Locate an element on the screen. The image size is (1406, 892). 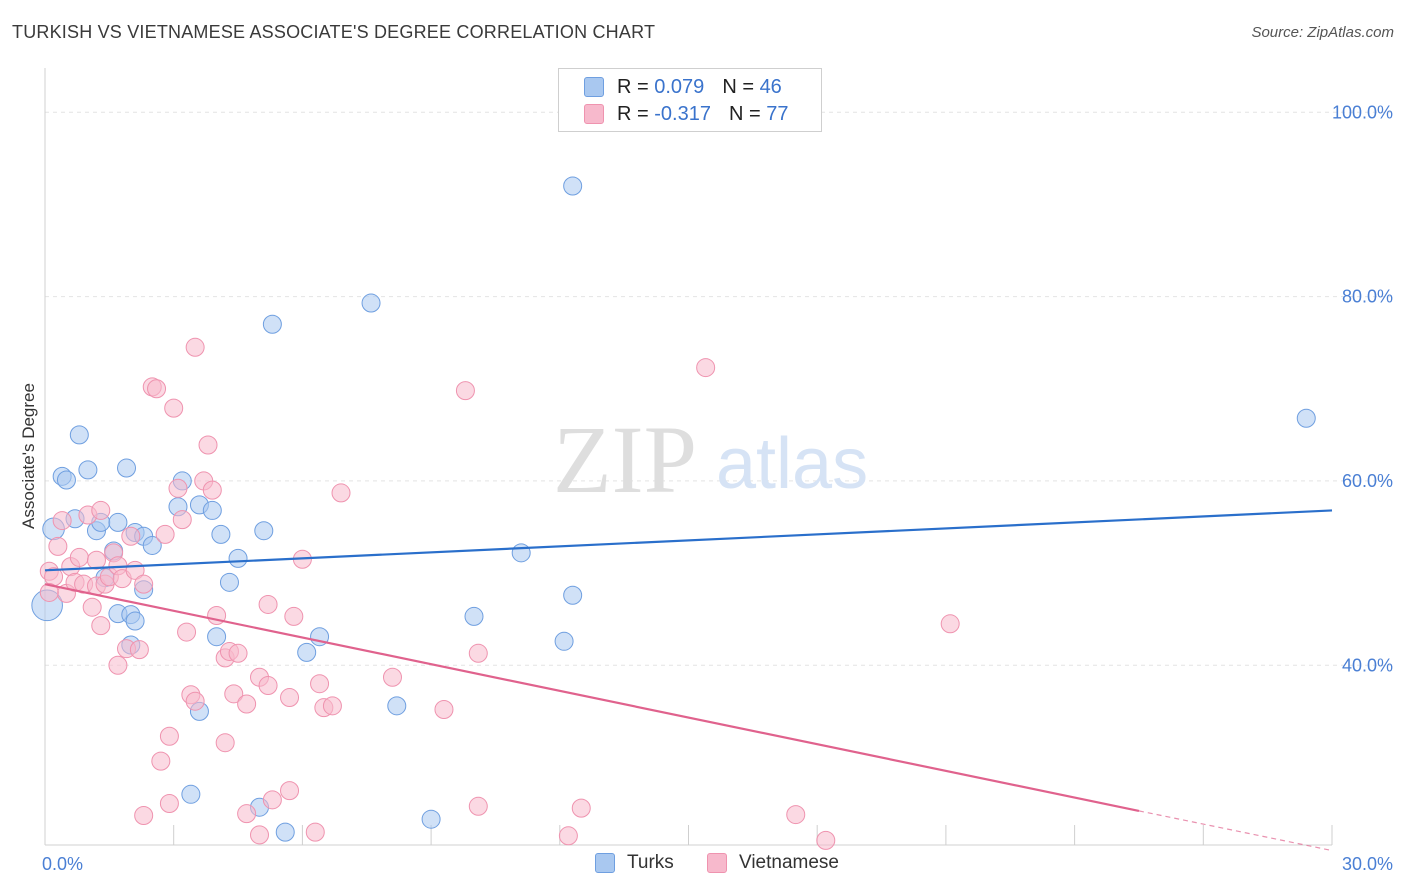
legend-row-turks: R = 0.079 N = 46 is located at coordinates (670, 87).